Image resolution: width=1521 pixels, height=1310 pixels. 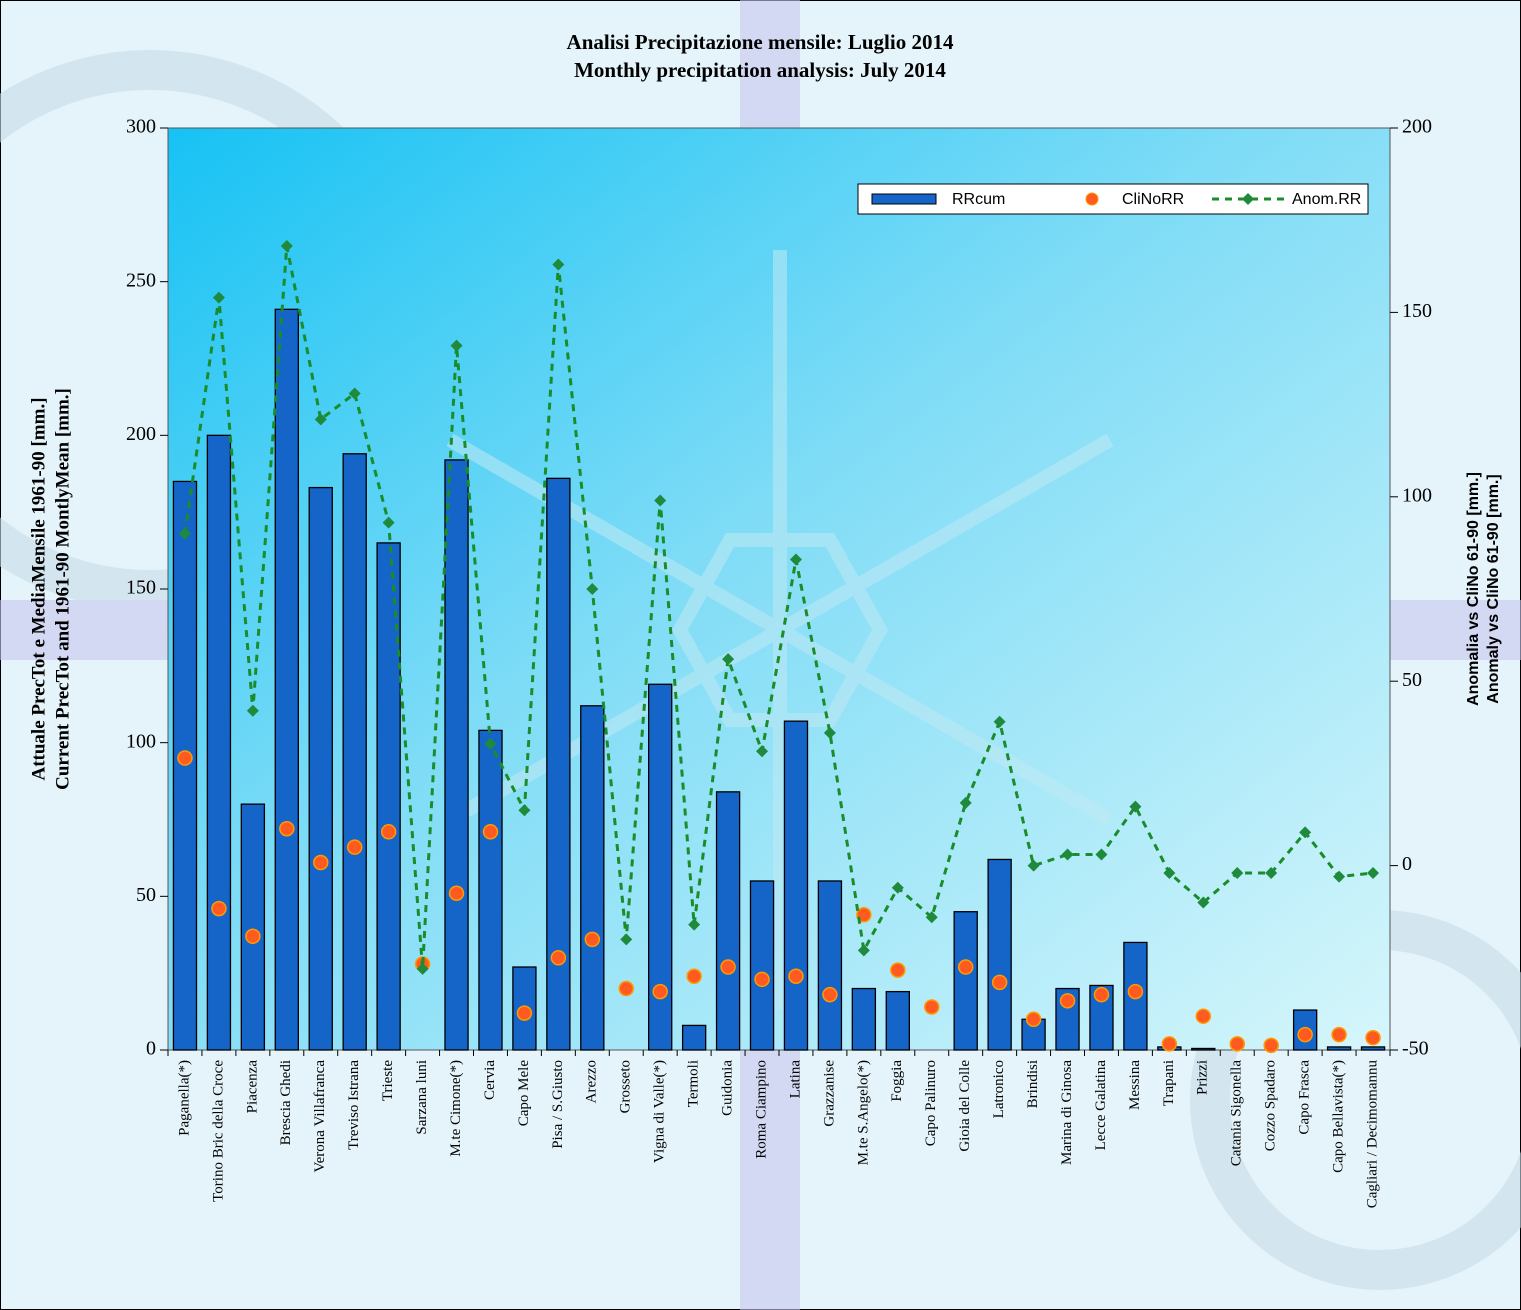 What do you see at coordinates (1372, 1134) in the screenshot?
I see `x-tick-label: Cagliari / Decimomannu` at bounding box center [1372, 1134].